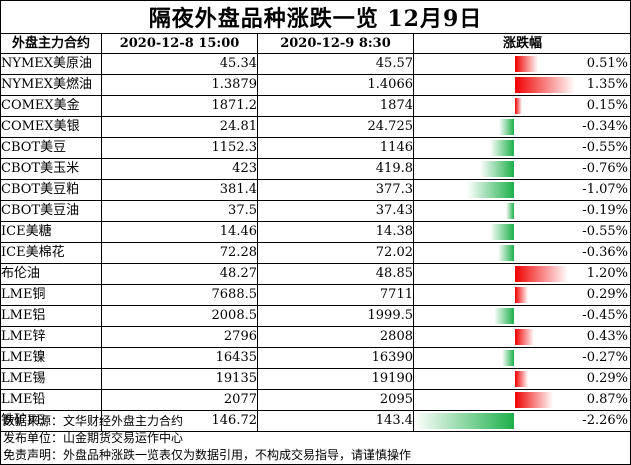 The width and height of the screenshot is (631, 465). I want to click on change-cell: 0.43%, so click(522, 337).